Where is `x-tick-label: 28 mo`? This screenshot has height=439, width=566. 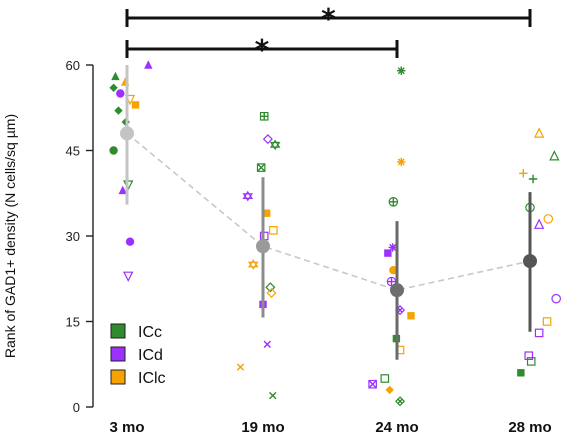 x-tick-label: 28 mo is located at coordinates (529, 427).